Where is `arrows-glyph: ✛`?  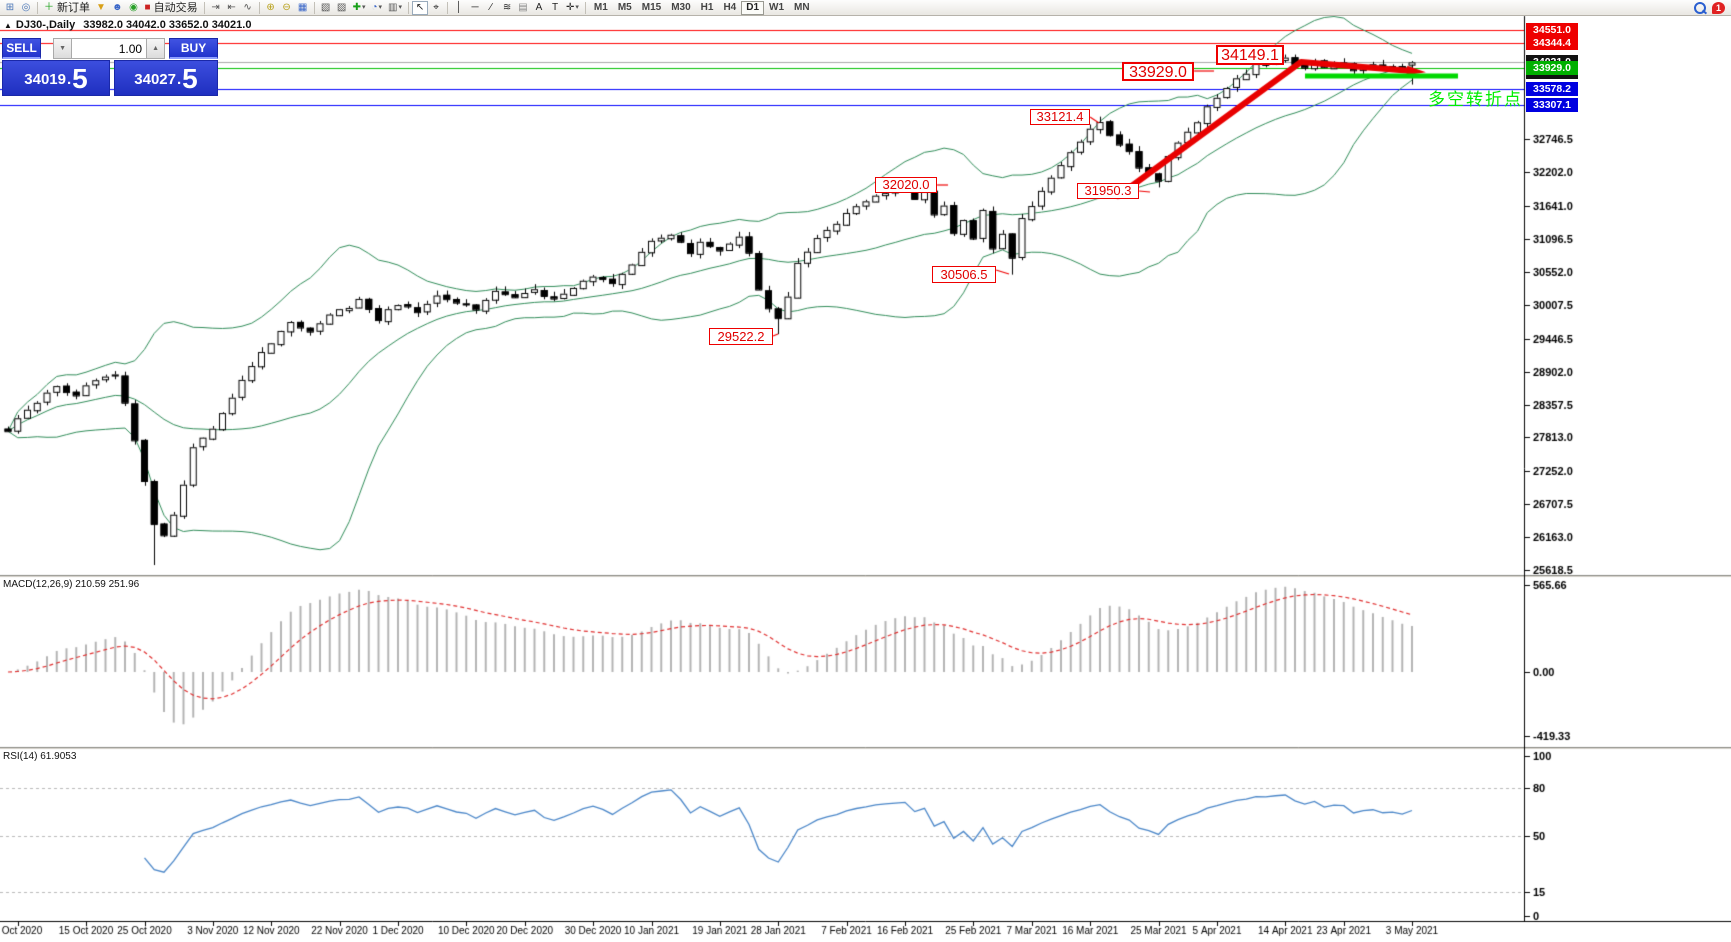
arrows-glyph: ✛ is located at coordinates (570, 7).